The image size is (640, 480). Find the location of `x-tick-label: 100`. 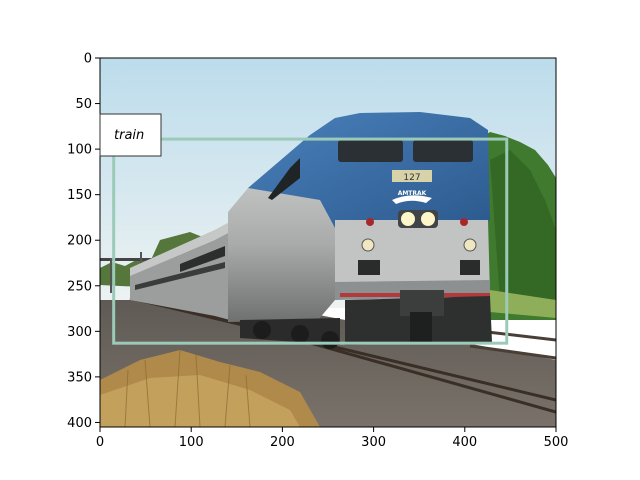

x-tick-label: 100 is located at coordinates (191, 442).